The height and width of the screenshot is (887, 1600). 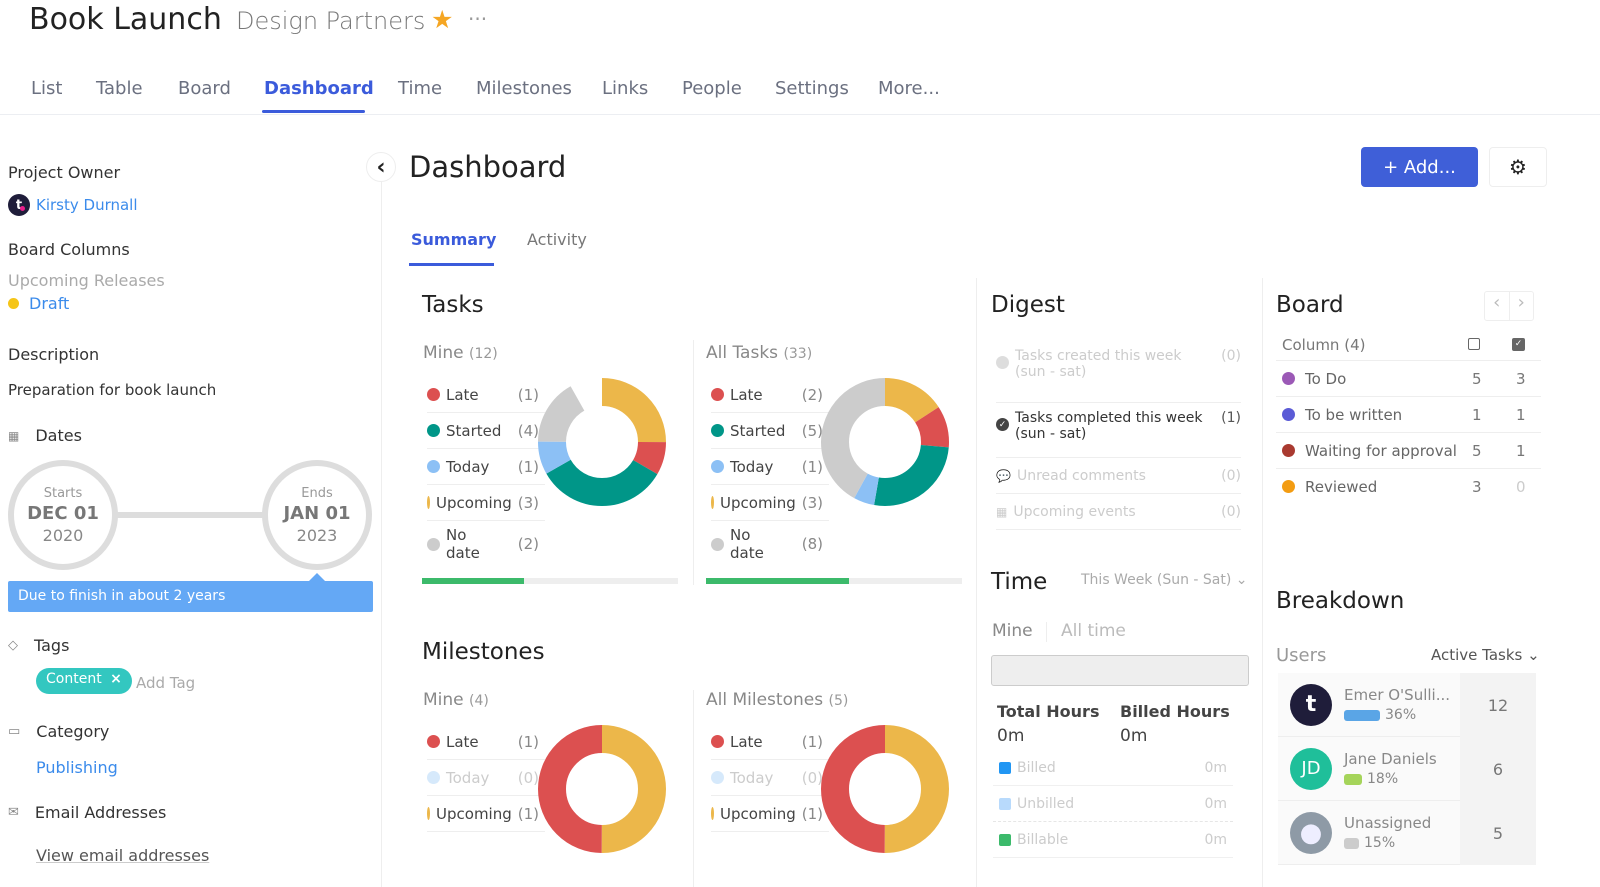 I want to click on breakdown-group-label: Users, so click(x=1301, y=655).